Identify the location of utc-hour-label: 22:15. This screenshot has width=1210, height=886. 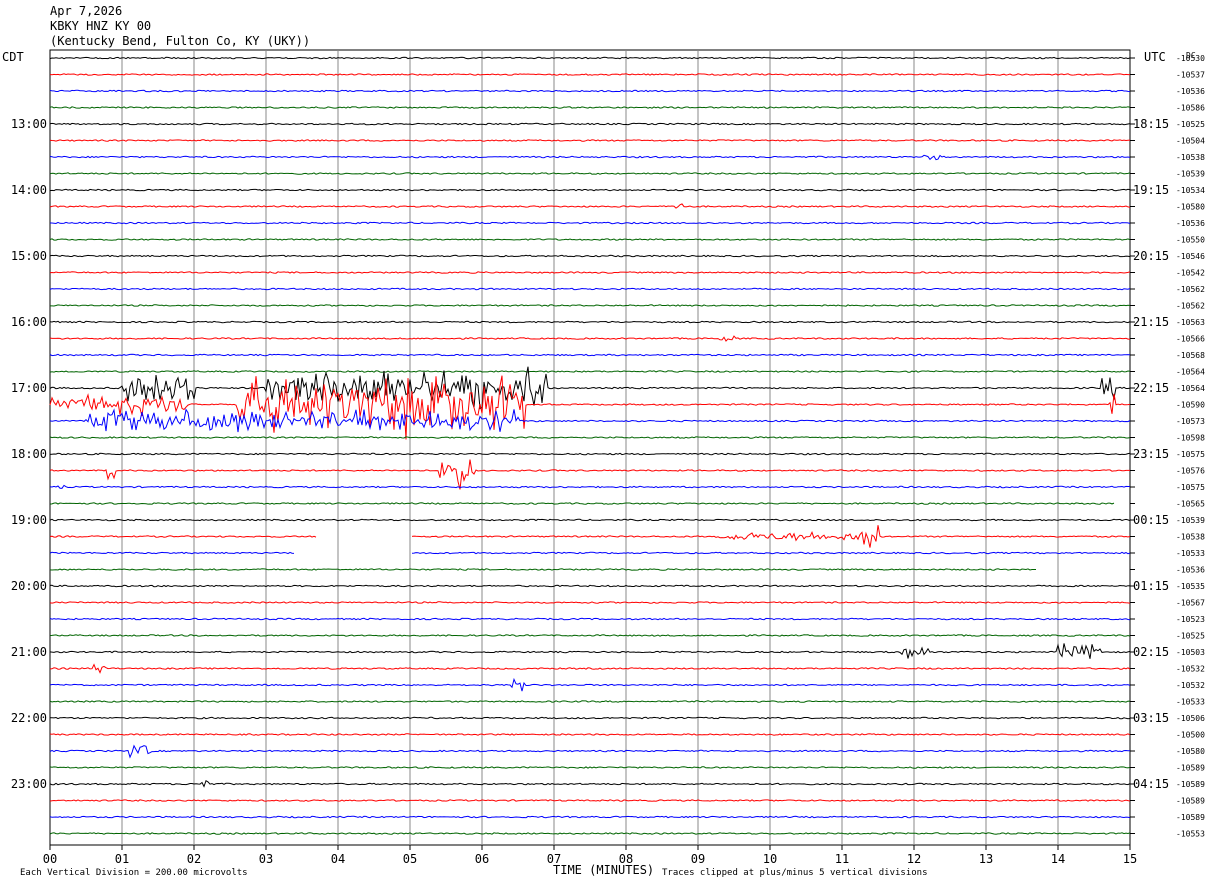
(1151, 388).